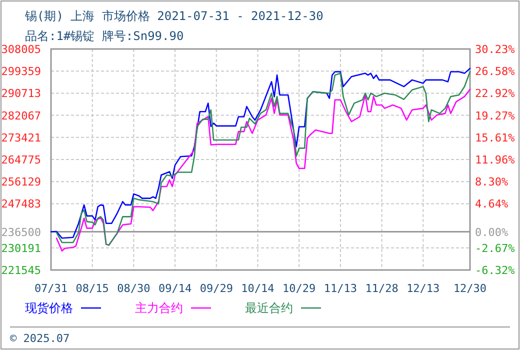  Describe the element at coordinates (423, 288) in the screenshot. I see `x-tick-label: 12/13` at that location.